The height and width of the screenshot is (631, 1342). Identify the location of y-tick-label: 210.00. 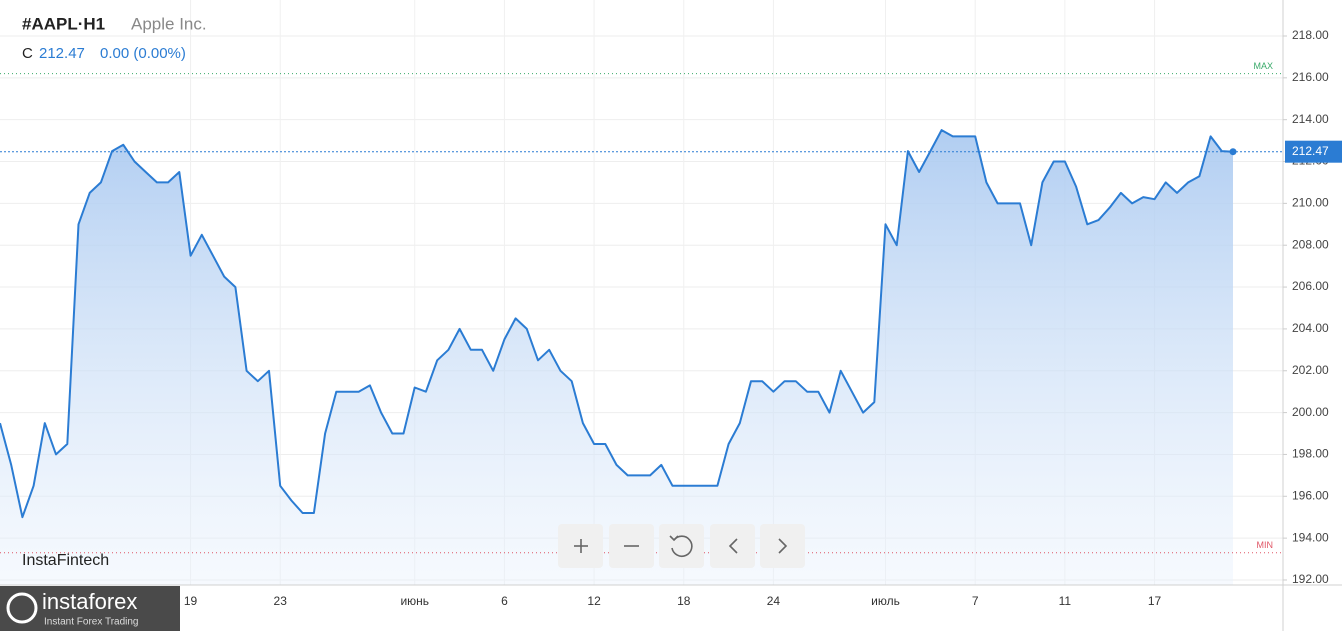
(1310, 203).